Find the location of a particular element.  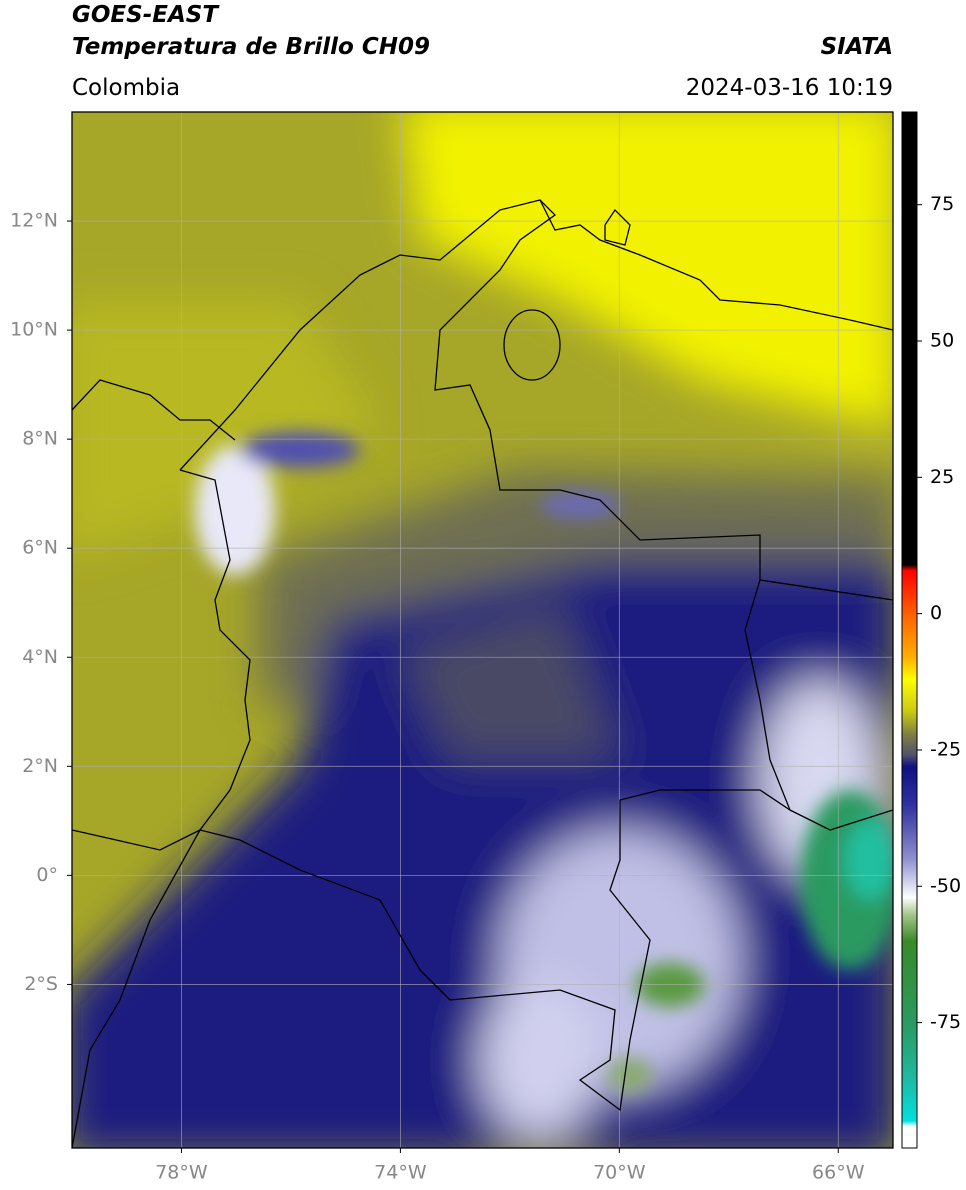

colorbar is located at coordinates (909, 630).